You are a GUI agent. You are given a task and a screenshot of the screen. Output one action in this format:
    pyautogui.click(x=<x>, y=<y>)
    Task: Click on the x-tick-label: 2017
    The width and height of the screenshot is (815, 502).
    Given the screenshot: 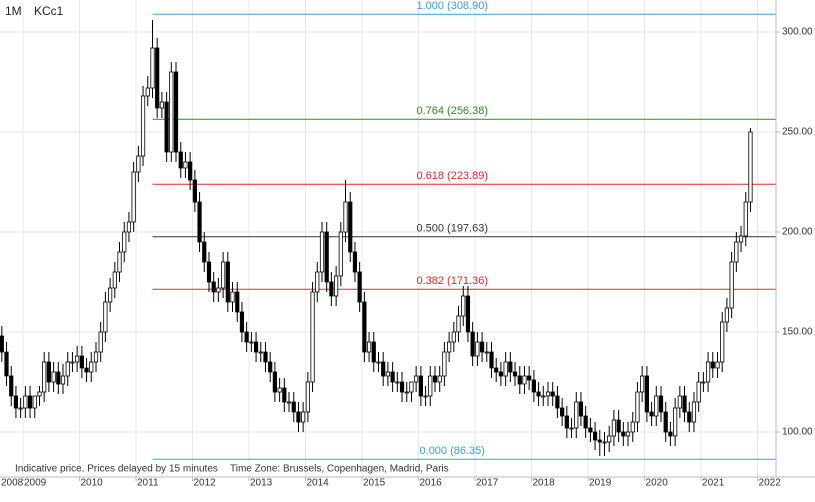 What is the action you would take?
    pyautogui.click(x=487, y=483)
    